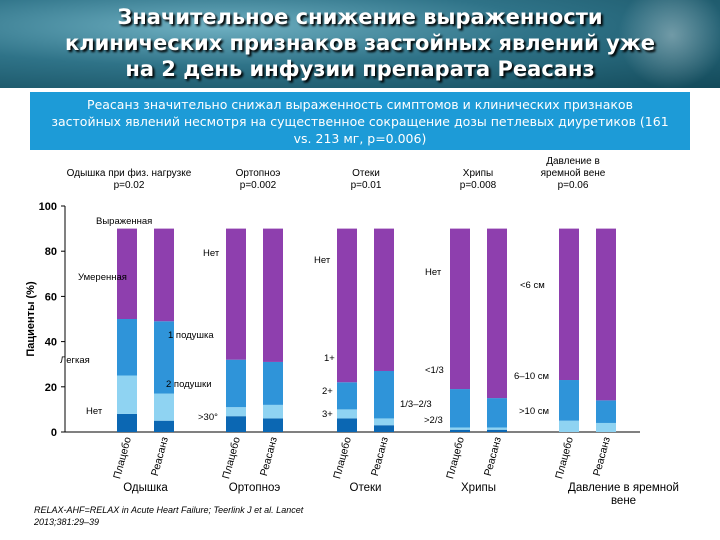 The image size is (720, 540). Describe the element at coordinates (433, 420) in the screenshot. I see `segment-label: >2/3` at that location.